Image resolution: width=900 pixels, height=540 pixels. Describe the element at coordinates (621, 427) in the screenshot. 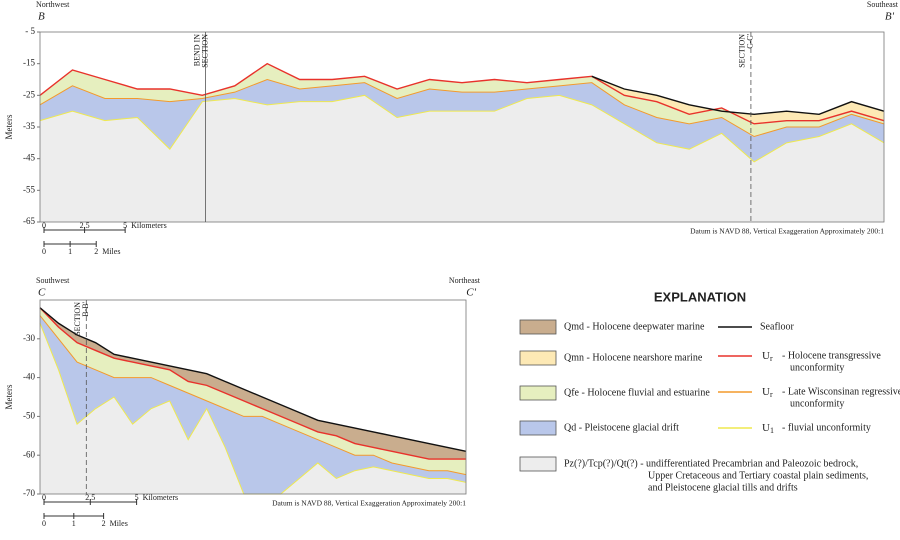

I see `unit-label: Qd - Pleistocene glacial drift` at that location.